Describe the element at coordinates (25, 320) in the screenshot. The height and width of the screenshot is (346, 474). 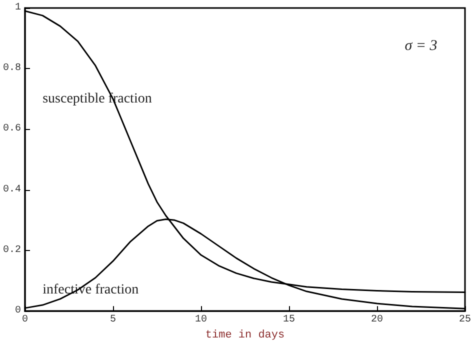
I see `x-tick-label: 0` at that location.